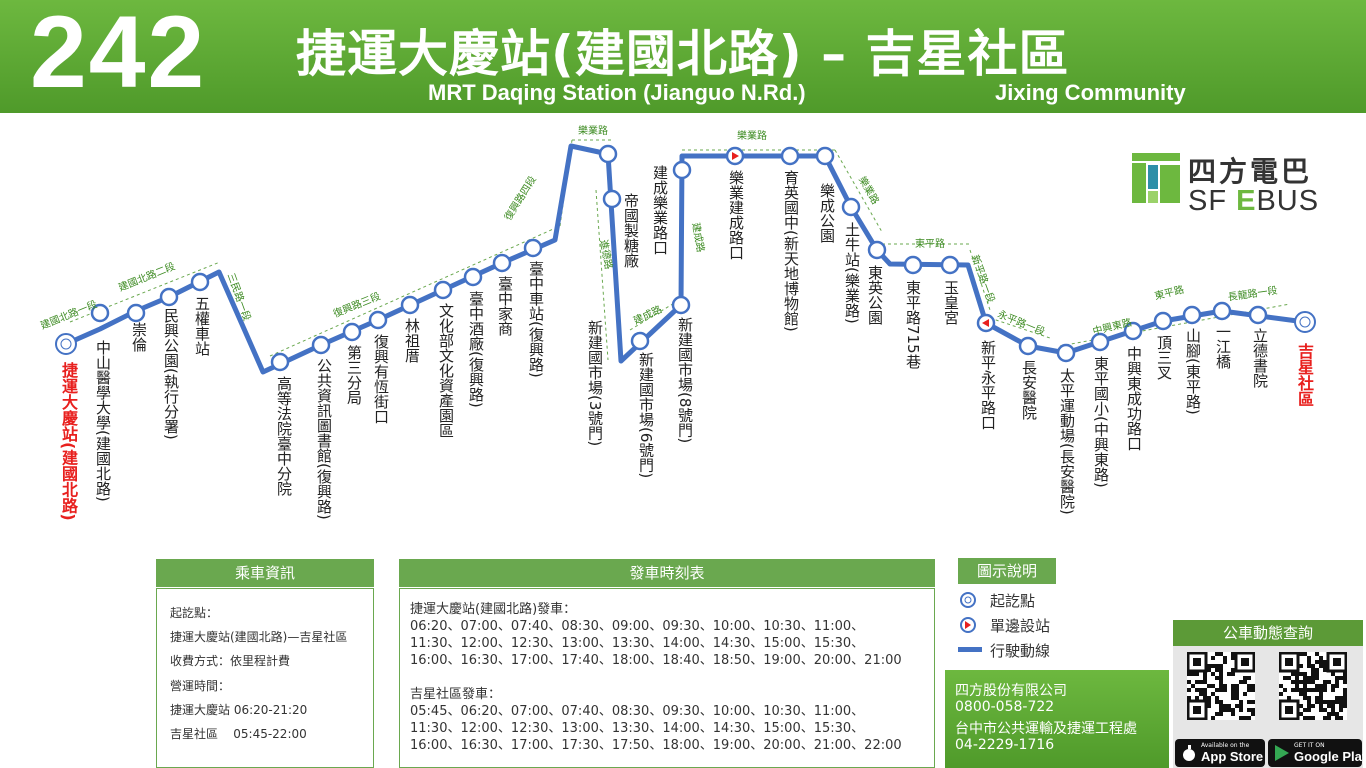 The width and height of the screenshot is (1366, 768). What do you see at coordinates (520, 197) in the screenshot?
I see `road-label: 復興路四段` at bounding box center [520, 197].